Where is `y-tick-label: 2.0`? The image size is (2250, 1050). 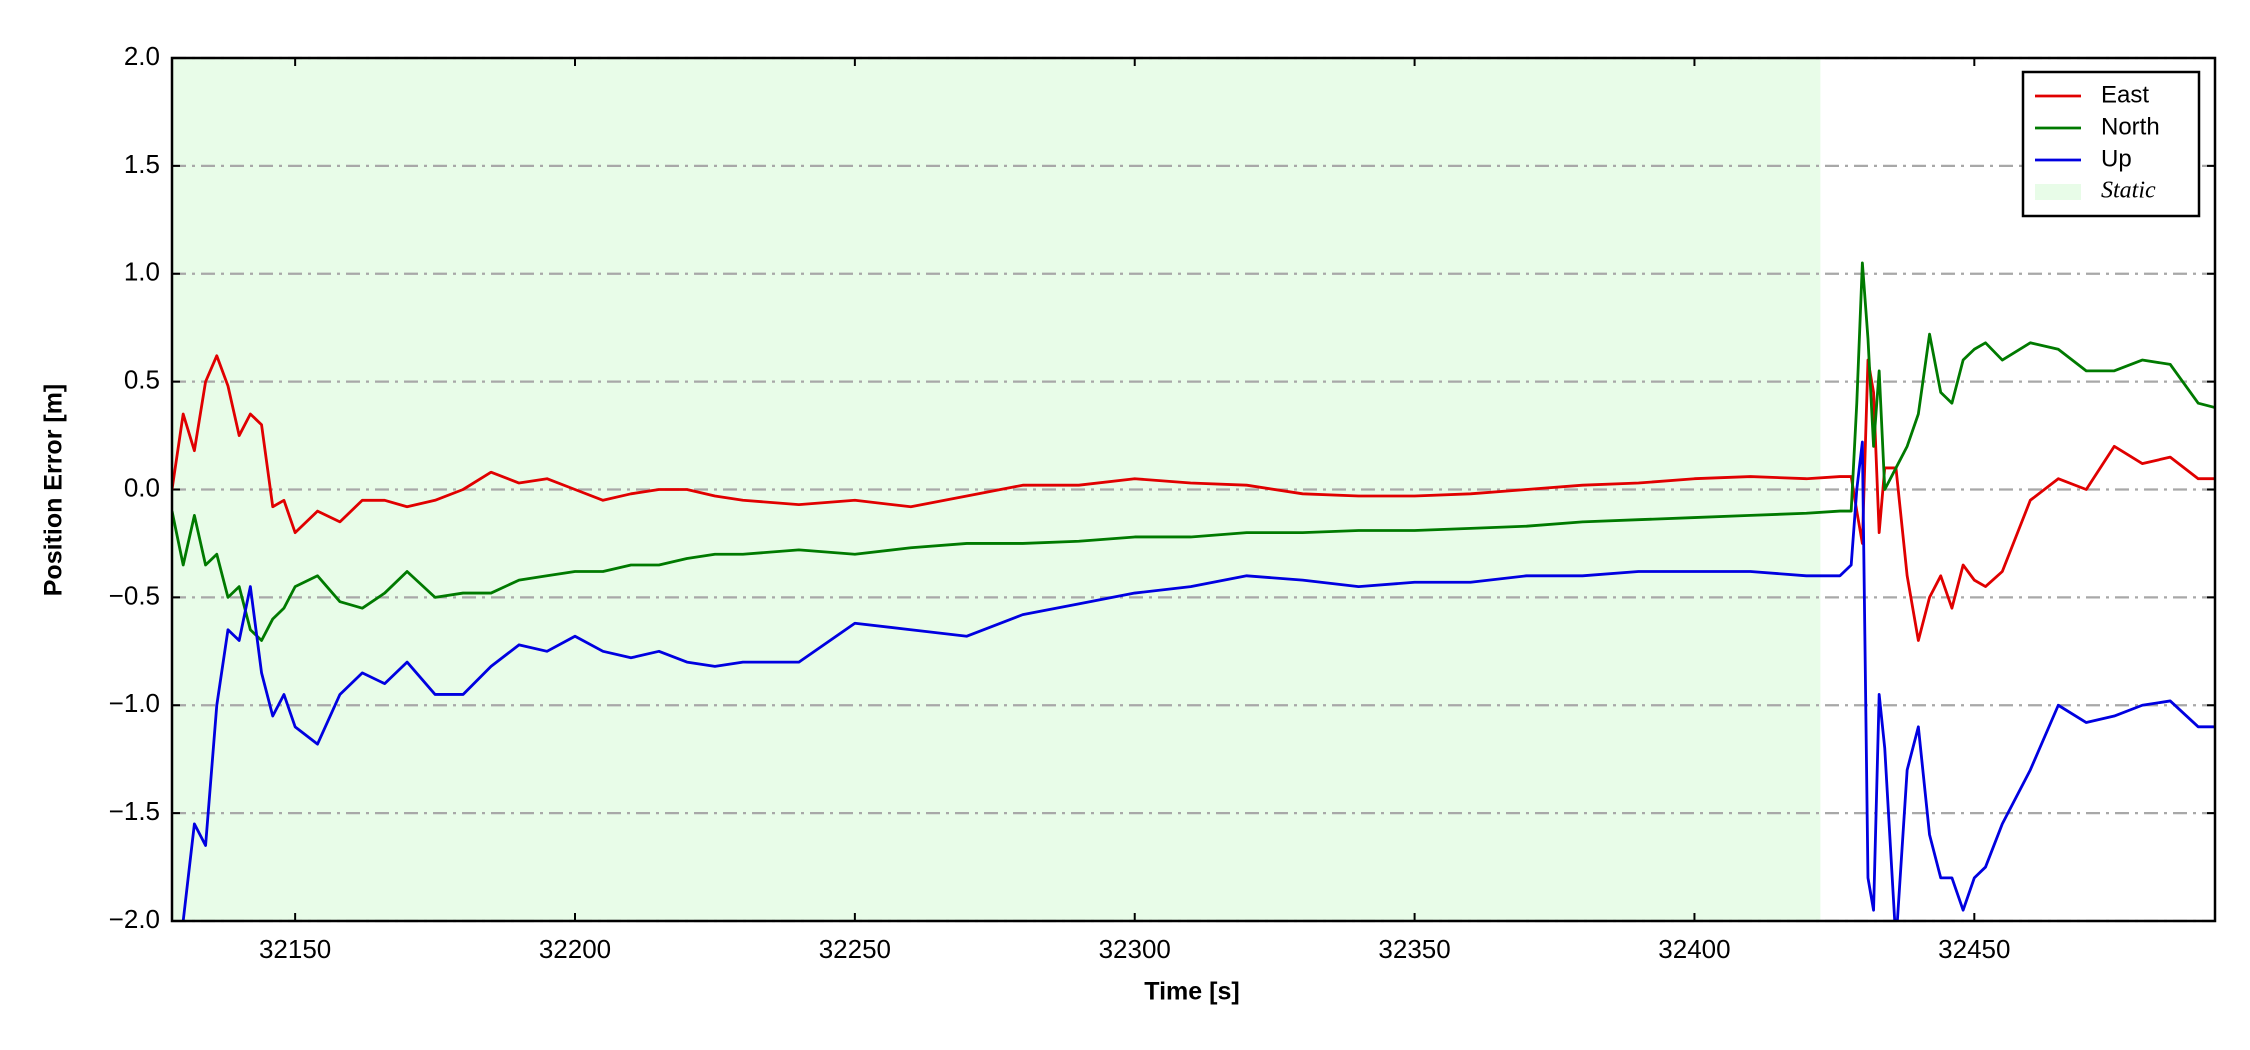
y-tick-label: 2.0 is located at coordinates (142, 56).